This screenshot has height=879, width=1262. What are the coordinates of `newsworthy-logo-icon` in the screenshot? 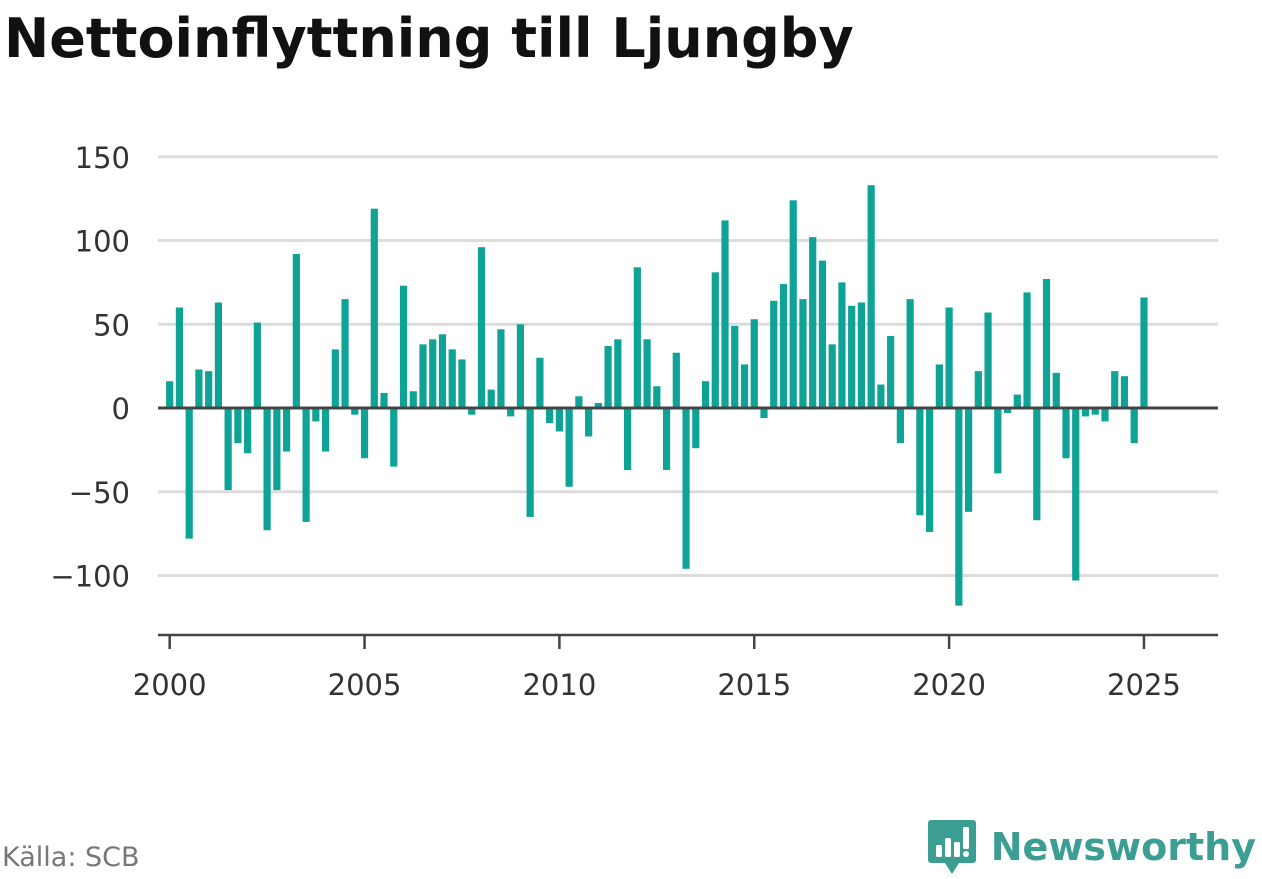 It's located at (951, 847).